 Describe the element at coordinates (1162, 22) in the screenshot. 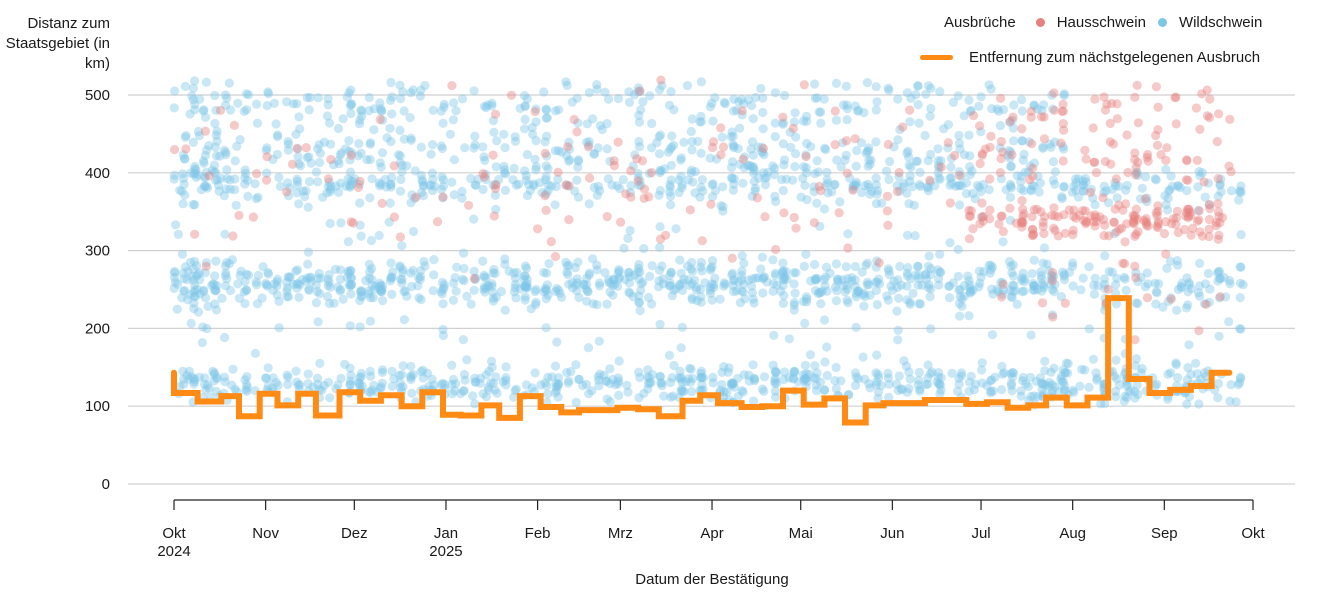

I see `legend-dot-wildschwein-icon` at that location.